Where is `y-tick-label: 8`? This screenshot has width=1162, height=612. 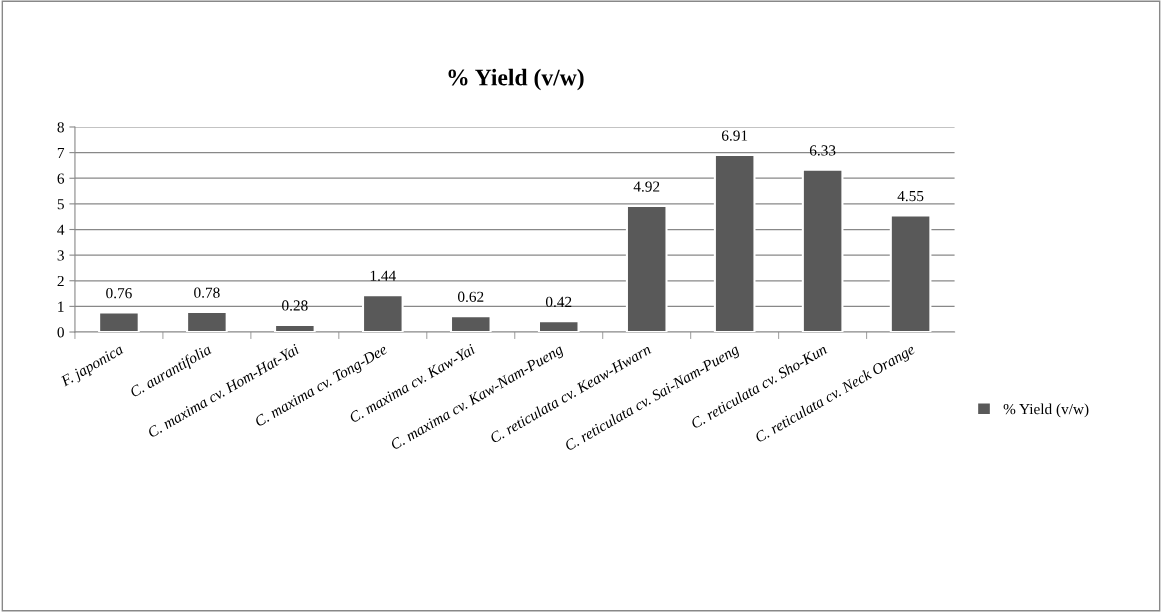
y-tick-label: 8 is located at coordinates (60, 127).